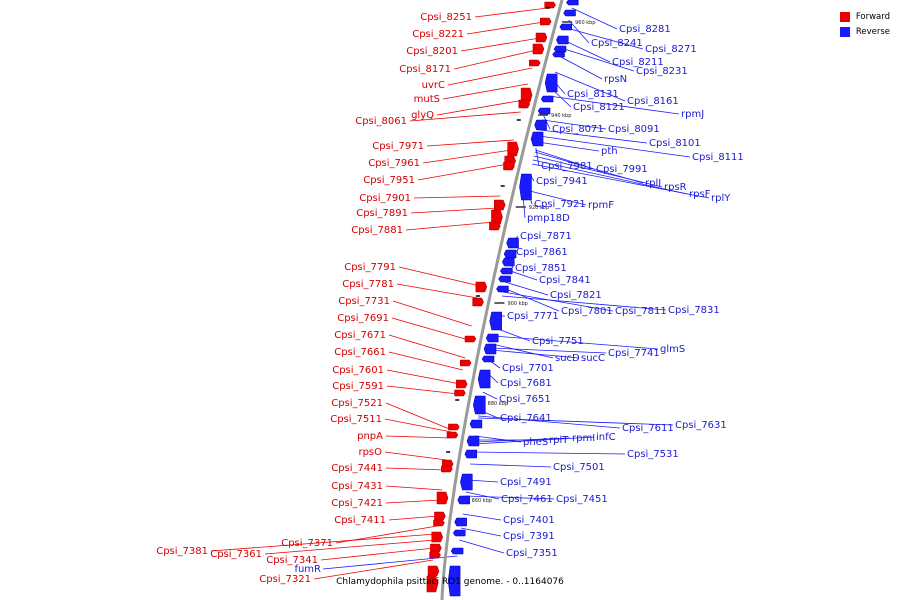 The width and height of the screenshot is (900, 600). What do you see at coordinates (593, 358) in the screenshot?
I see `reverse-gene-label: sucC` at bounding box center [593, 358].